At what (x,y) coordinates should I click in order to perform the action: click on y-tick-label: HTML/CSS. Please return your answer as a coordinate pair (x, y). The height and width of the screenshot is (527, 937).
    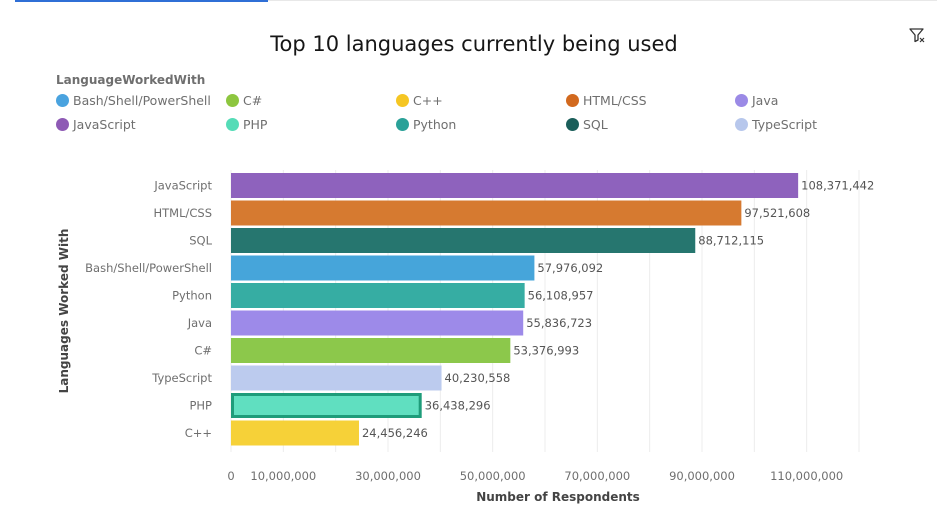
    Looking at the image, I should click on (182, 213).